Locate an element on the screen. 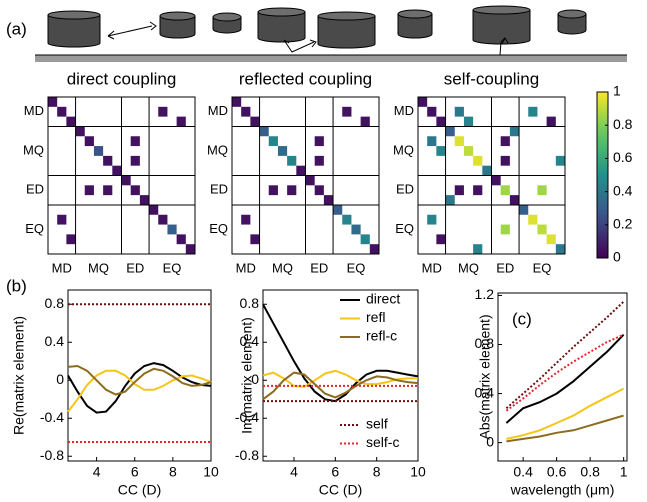 The image size is (647, 502). row-label: EQ is located at coordinates (404, 228).